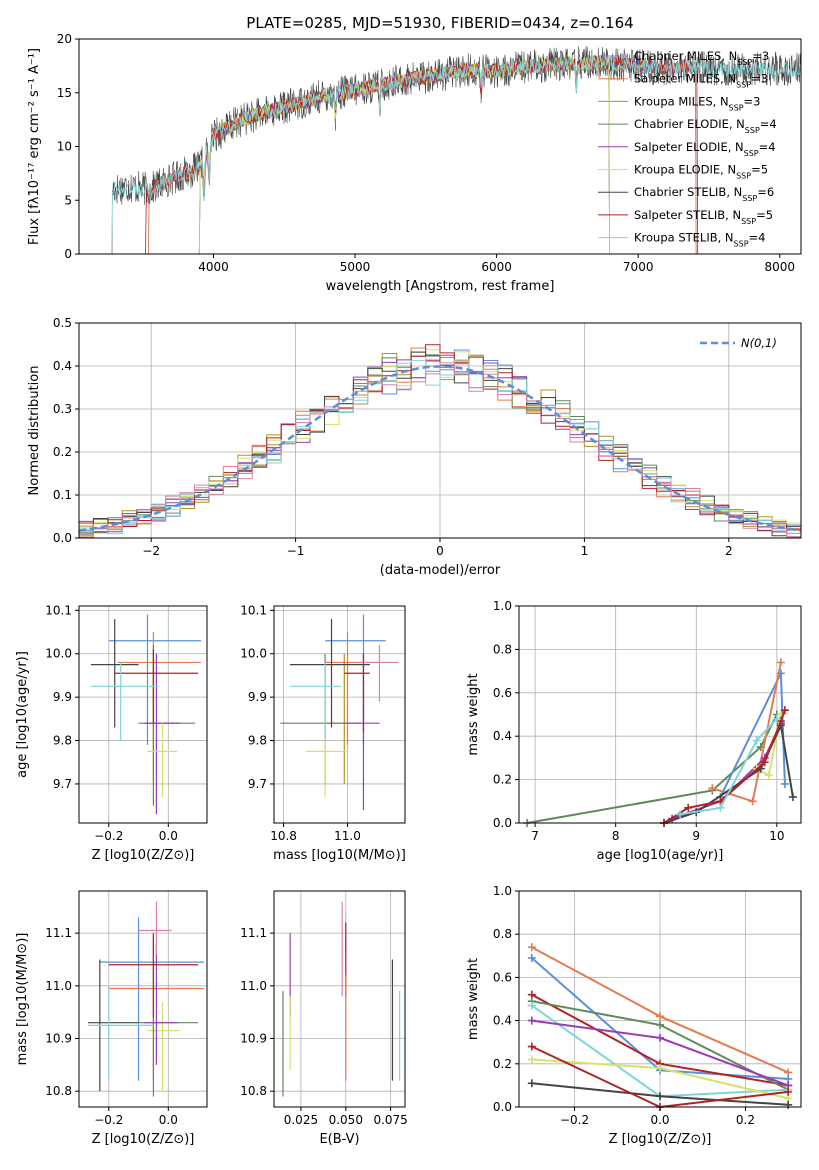 This screenshot has width=819, height=1170. Describe the element at coordinates (301, 1120) in the screenshot. I see `x-tick-label: 0.025` at that location.